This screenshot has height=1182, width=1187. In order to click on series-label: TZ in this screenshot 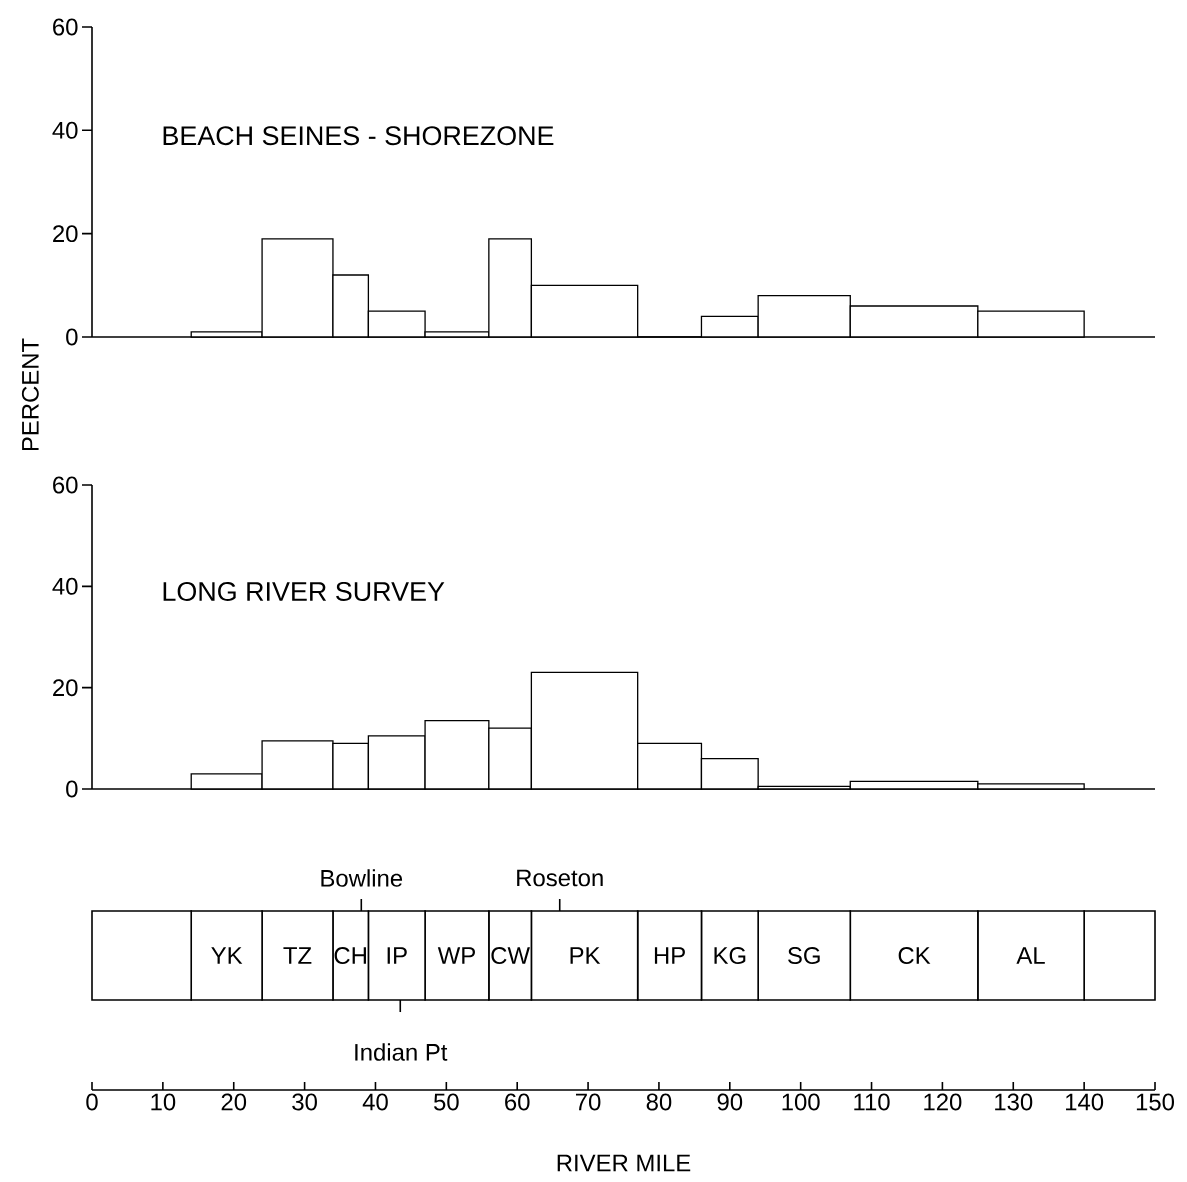, I will do `click(297, 955)`.